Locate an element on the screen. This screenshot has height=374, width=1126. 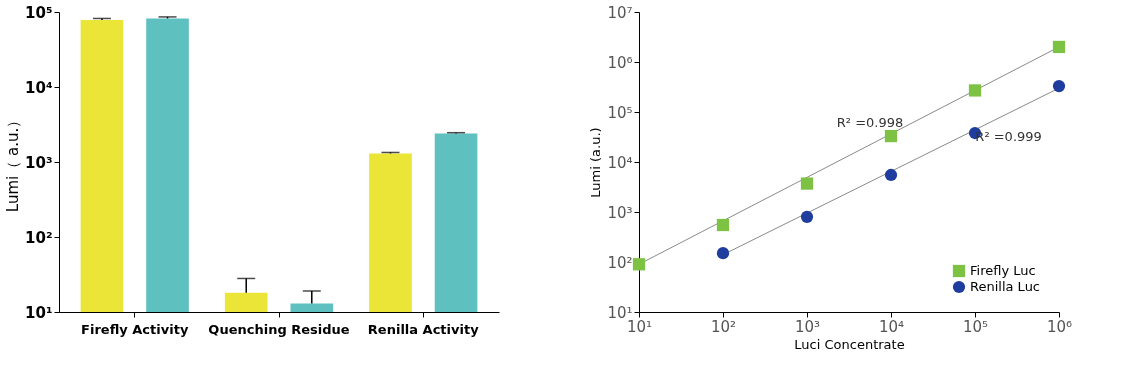
y-tick-label: 10⁷ is located at coordinates (620, 12).